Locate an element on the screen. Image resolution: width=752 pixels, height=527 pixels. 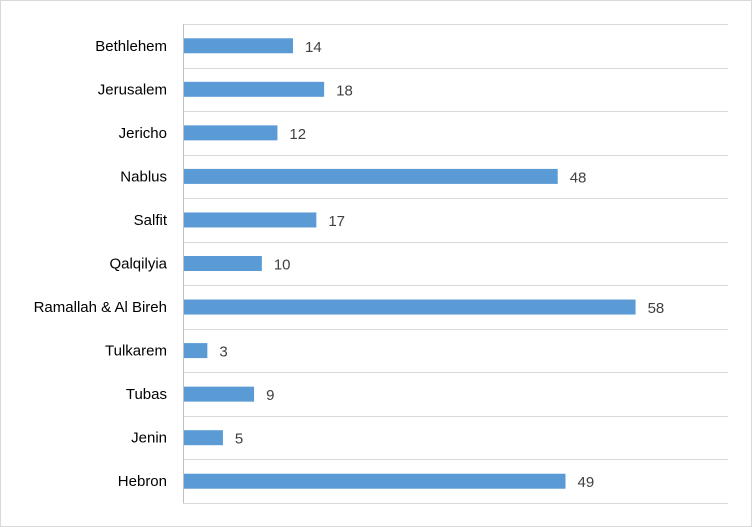
bar-ramallah-al-bireh is located at coordinates (410, 307).